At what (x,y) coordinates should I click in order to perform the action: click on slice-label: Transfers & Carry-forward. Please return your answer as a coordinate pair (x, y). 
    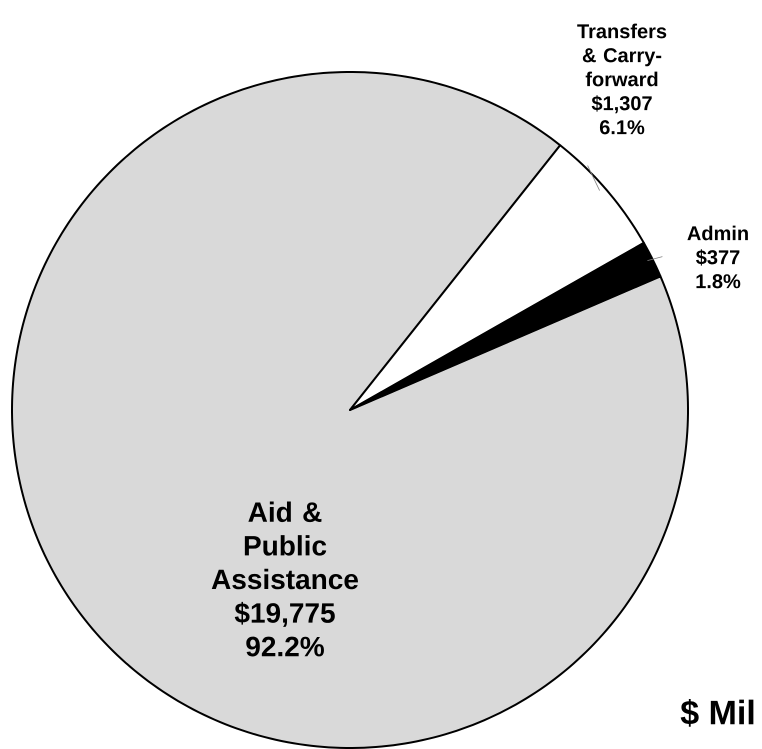
    Looking at the image, I should click on (621, 55).